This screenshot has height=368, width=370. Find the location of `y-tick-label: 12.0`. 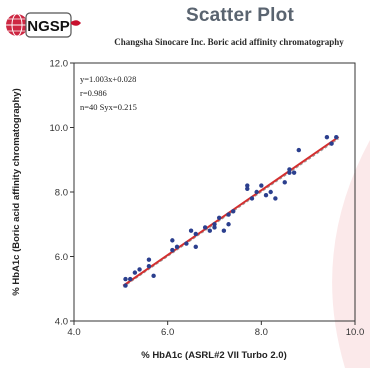

y-tick-label: 12.0 is located at coordinates (59, 64).